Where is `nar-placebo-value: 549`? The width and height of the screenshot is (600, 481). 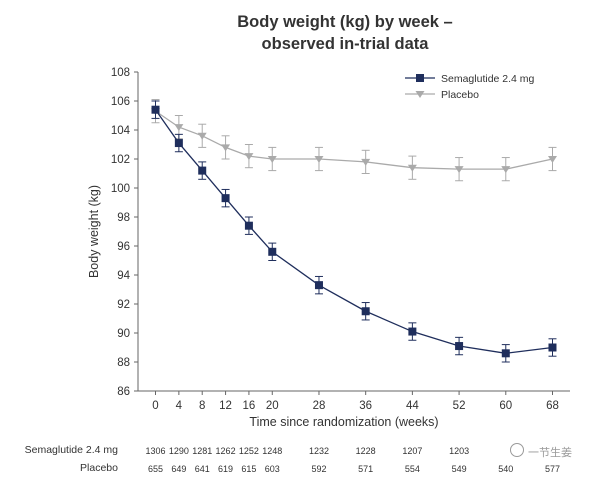 nar-placebo-value: 549 is located at coordinates (459, 469).